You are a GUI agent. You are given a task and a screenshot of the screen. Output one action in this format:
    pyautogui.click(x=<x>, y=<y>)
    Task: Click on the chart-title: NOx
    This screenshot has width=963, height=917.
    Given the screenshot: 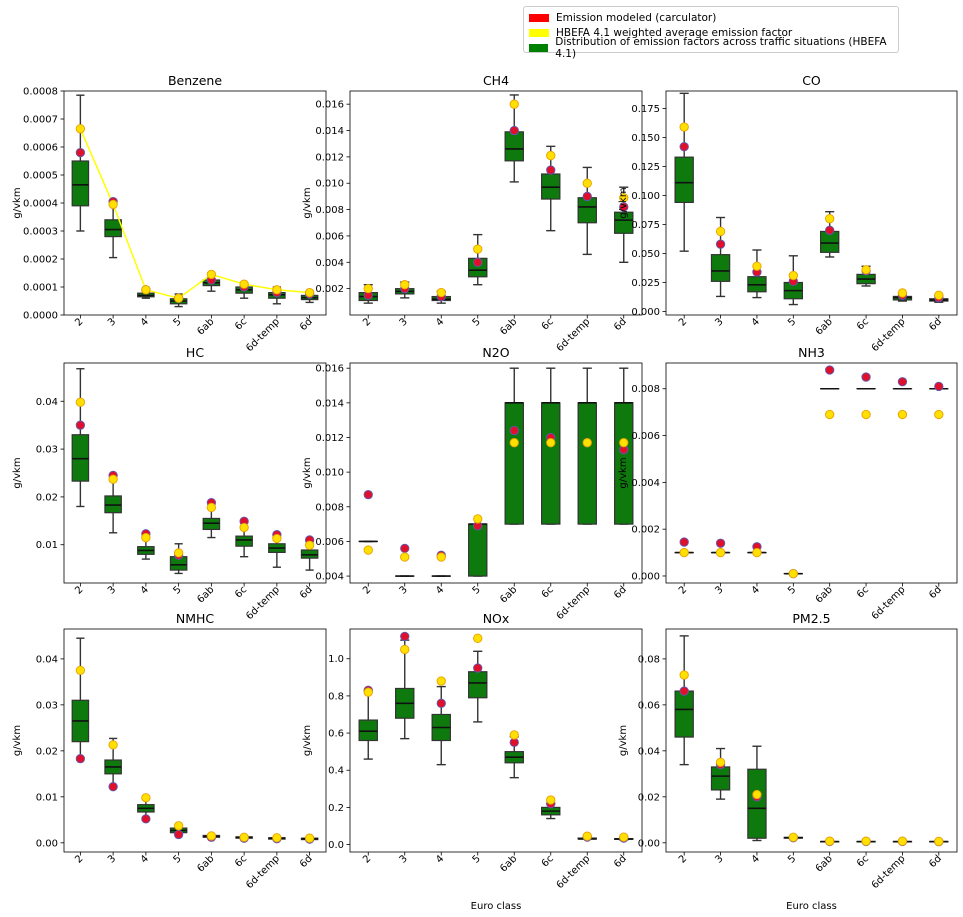 What is the action you would take?
    pyautogui.click(x=496, y=618)
    